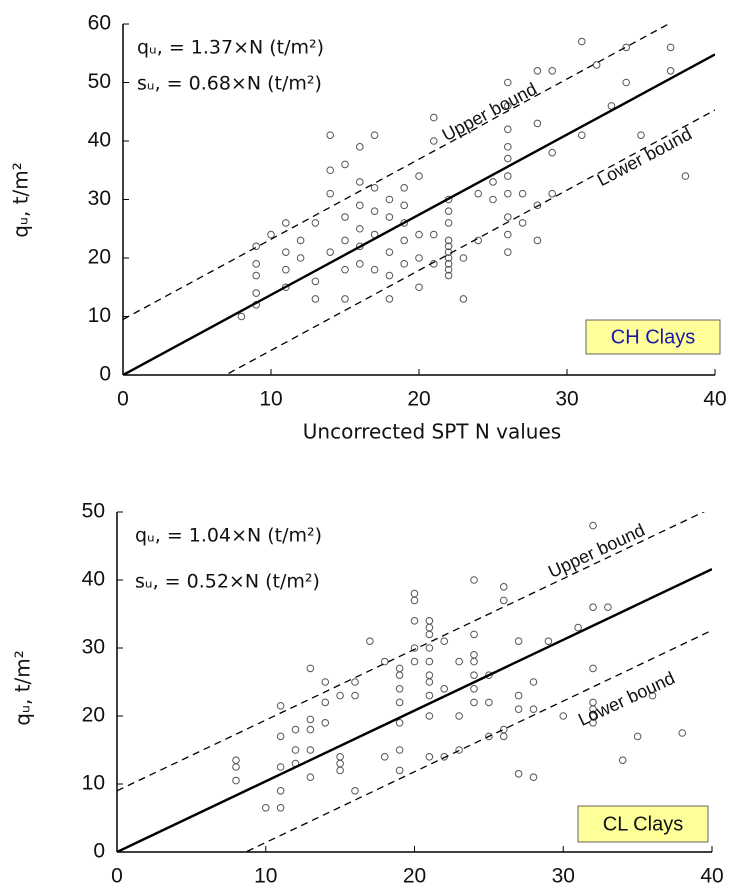  Describe the element at coordinates (653, 337) in the screenshot. I see `label-box-text: CH Clays` at that location.